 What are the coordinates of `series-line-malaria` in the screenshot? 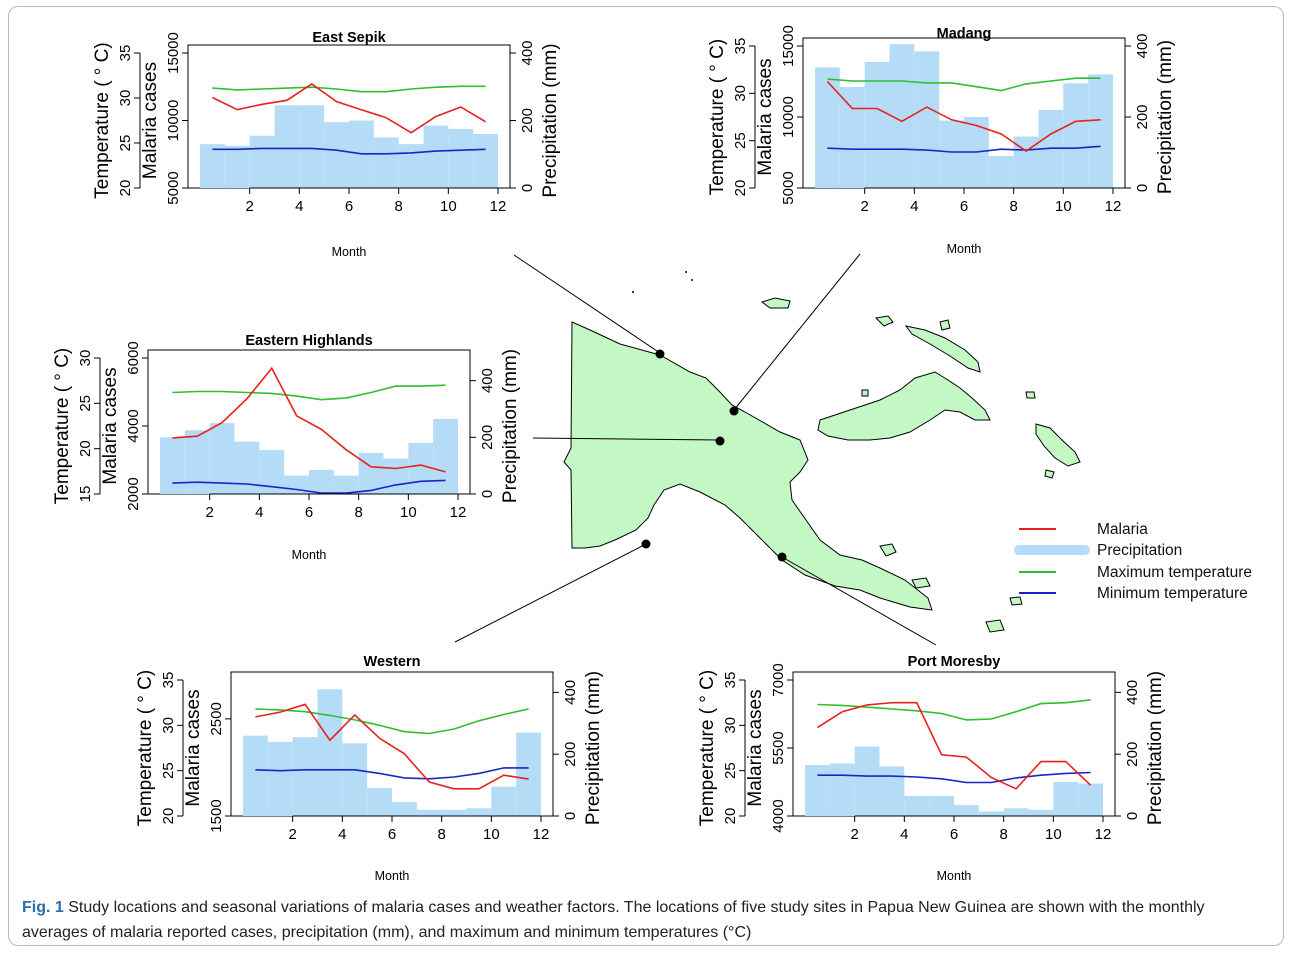 It's located at (392, 746).